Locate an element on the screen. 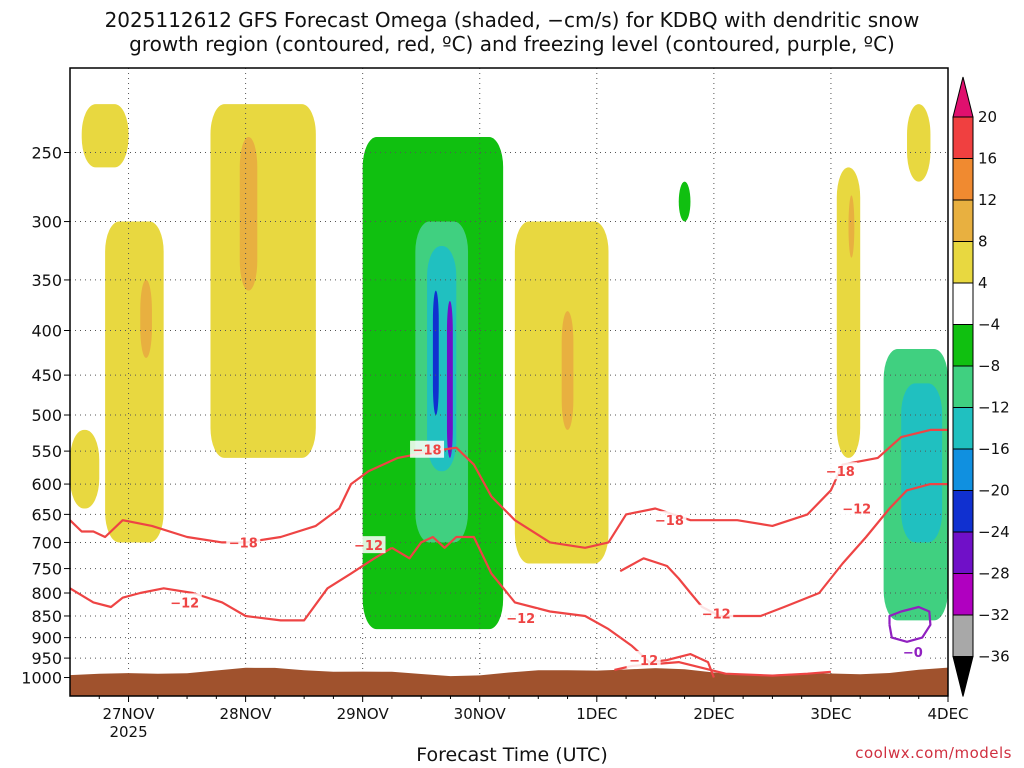 This screenshot has width=1024, height=768. ytick-label-650: 650 is located at coordinates (46, 514).